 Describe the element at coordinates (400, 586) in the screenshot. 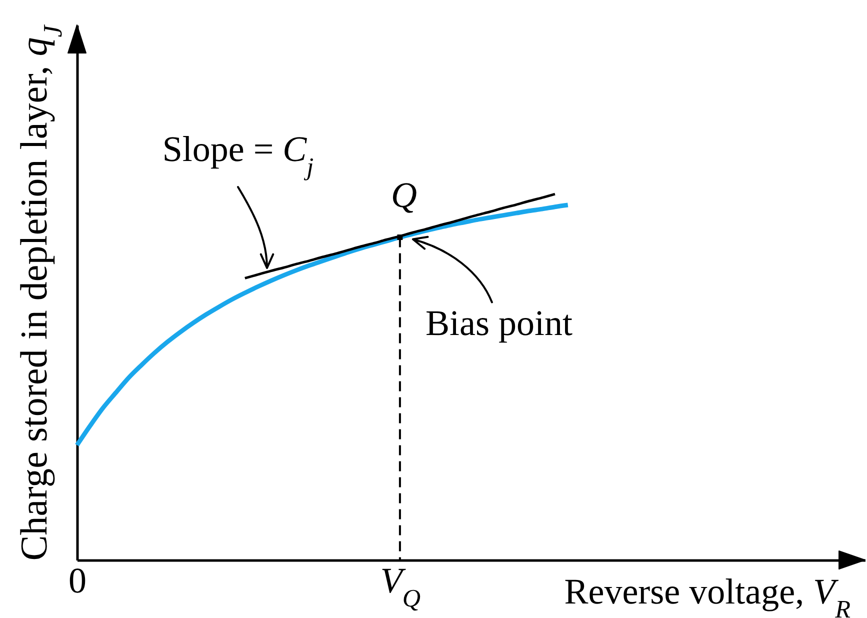

I see `x-tick-label: V$_{Q}$` at that location.